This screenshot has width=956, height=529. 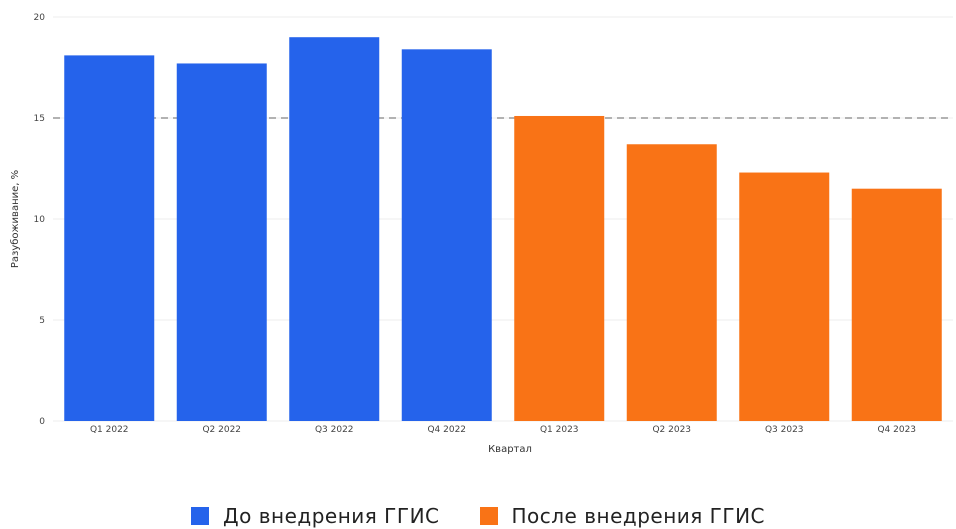 What do you see at coordinates (334, 430) in the screenshot?
I see `x-tick-label: Q3 2022` at bounding box center [334, 430].